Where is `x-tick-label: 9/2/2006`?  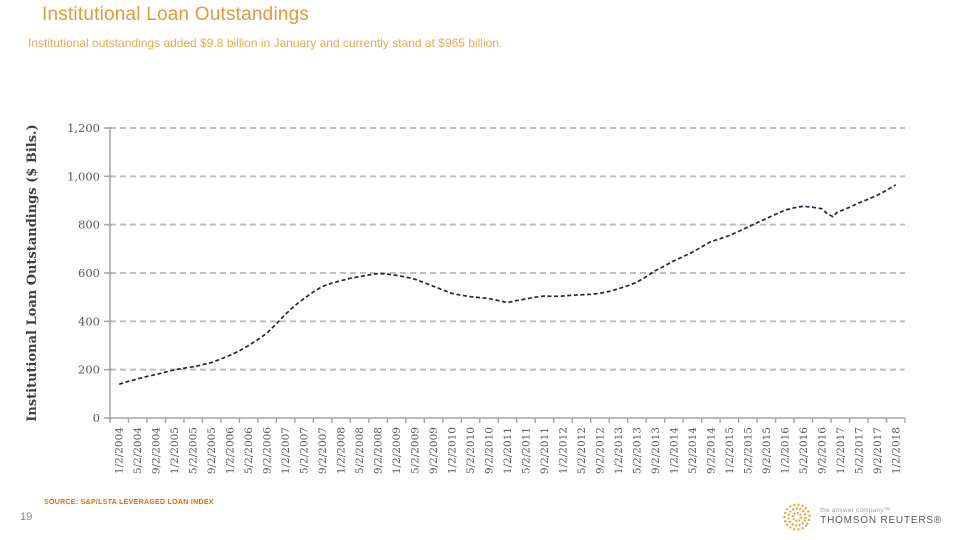
x-tick-label: 9/2/2006 is located at coordinates (268, 450).